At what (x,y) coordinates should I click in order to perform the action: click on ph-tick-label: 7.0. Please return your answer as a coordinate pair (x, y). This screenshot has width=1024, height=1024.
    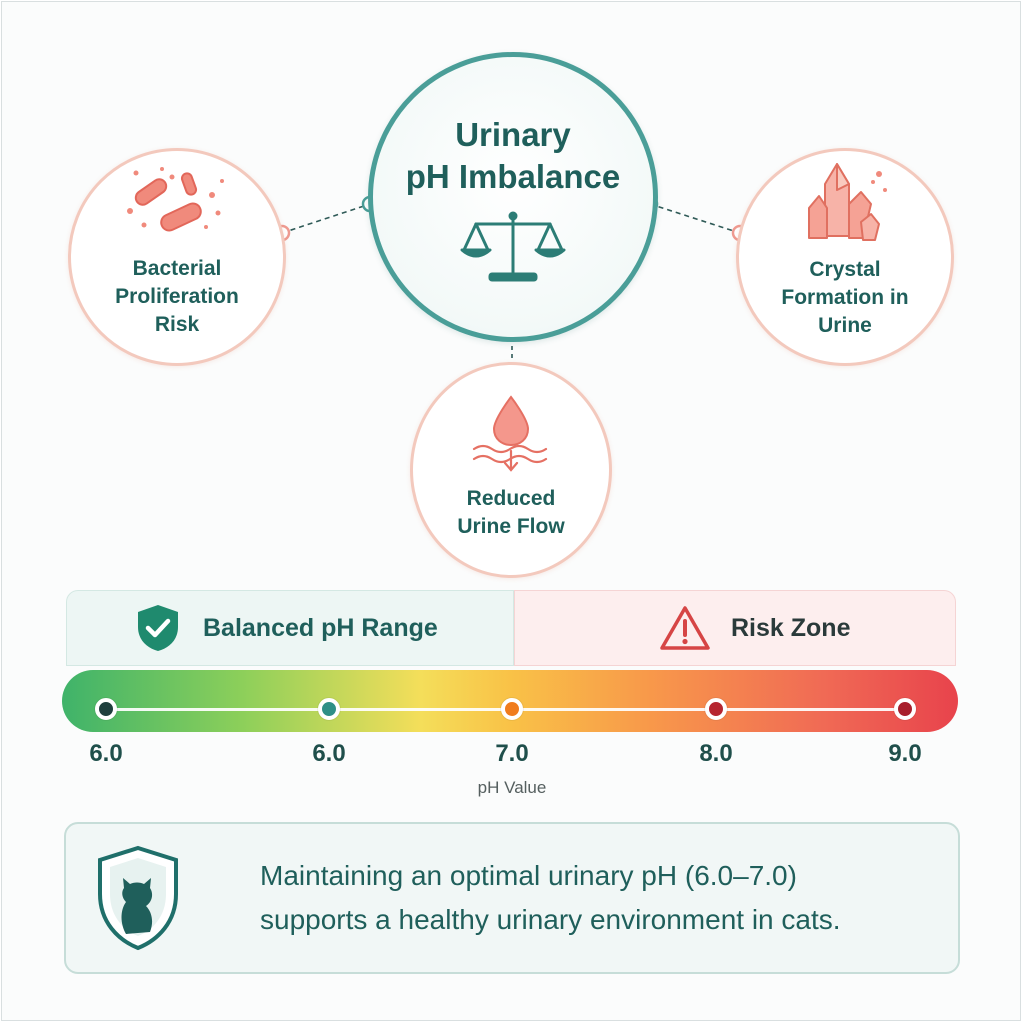
    Looking at the image, I should click on (512, 753).